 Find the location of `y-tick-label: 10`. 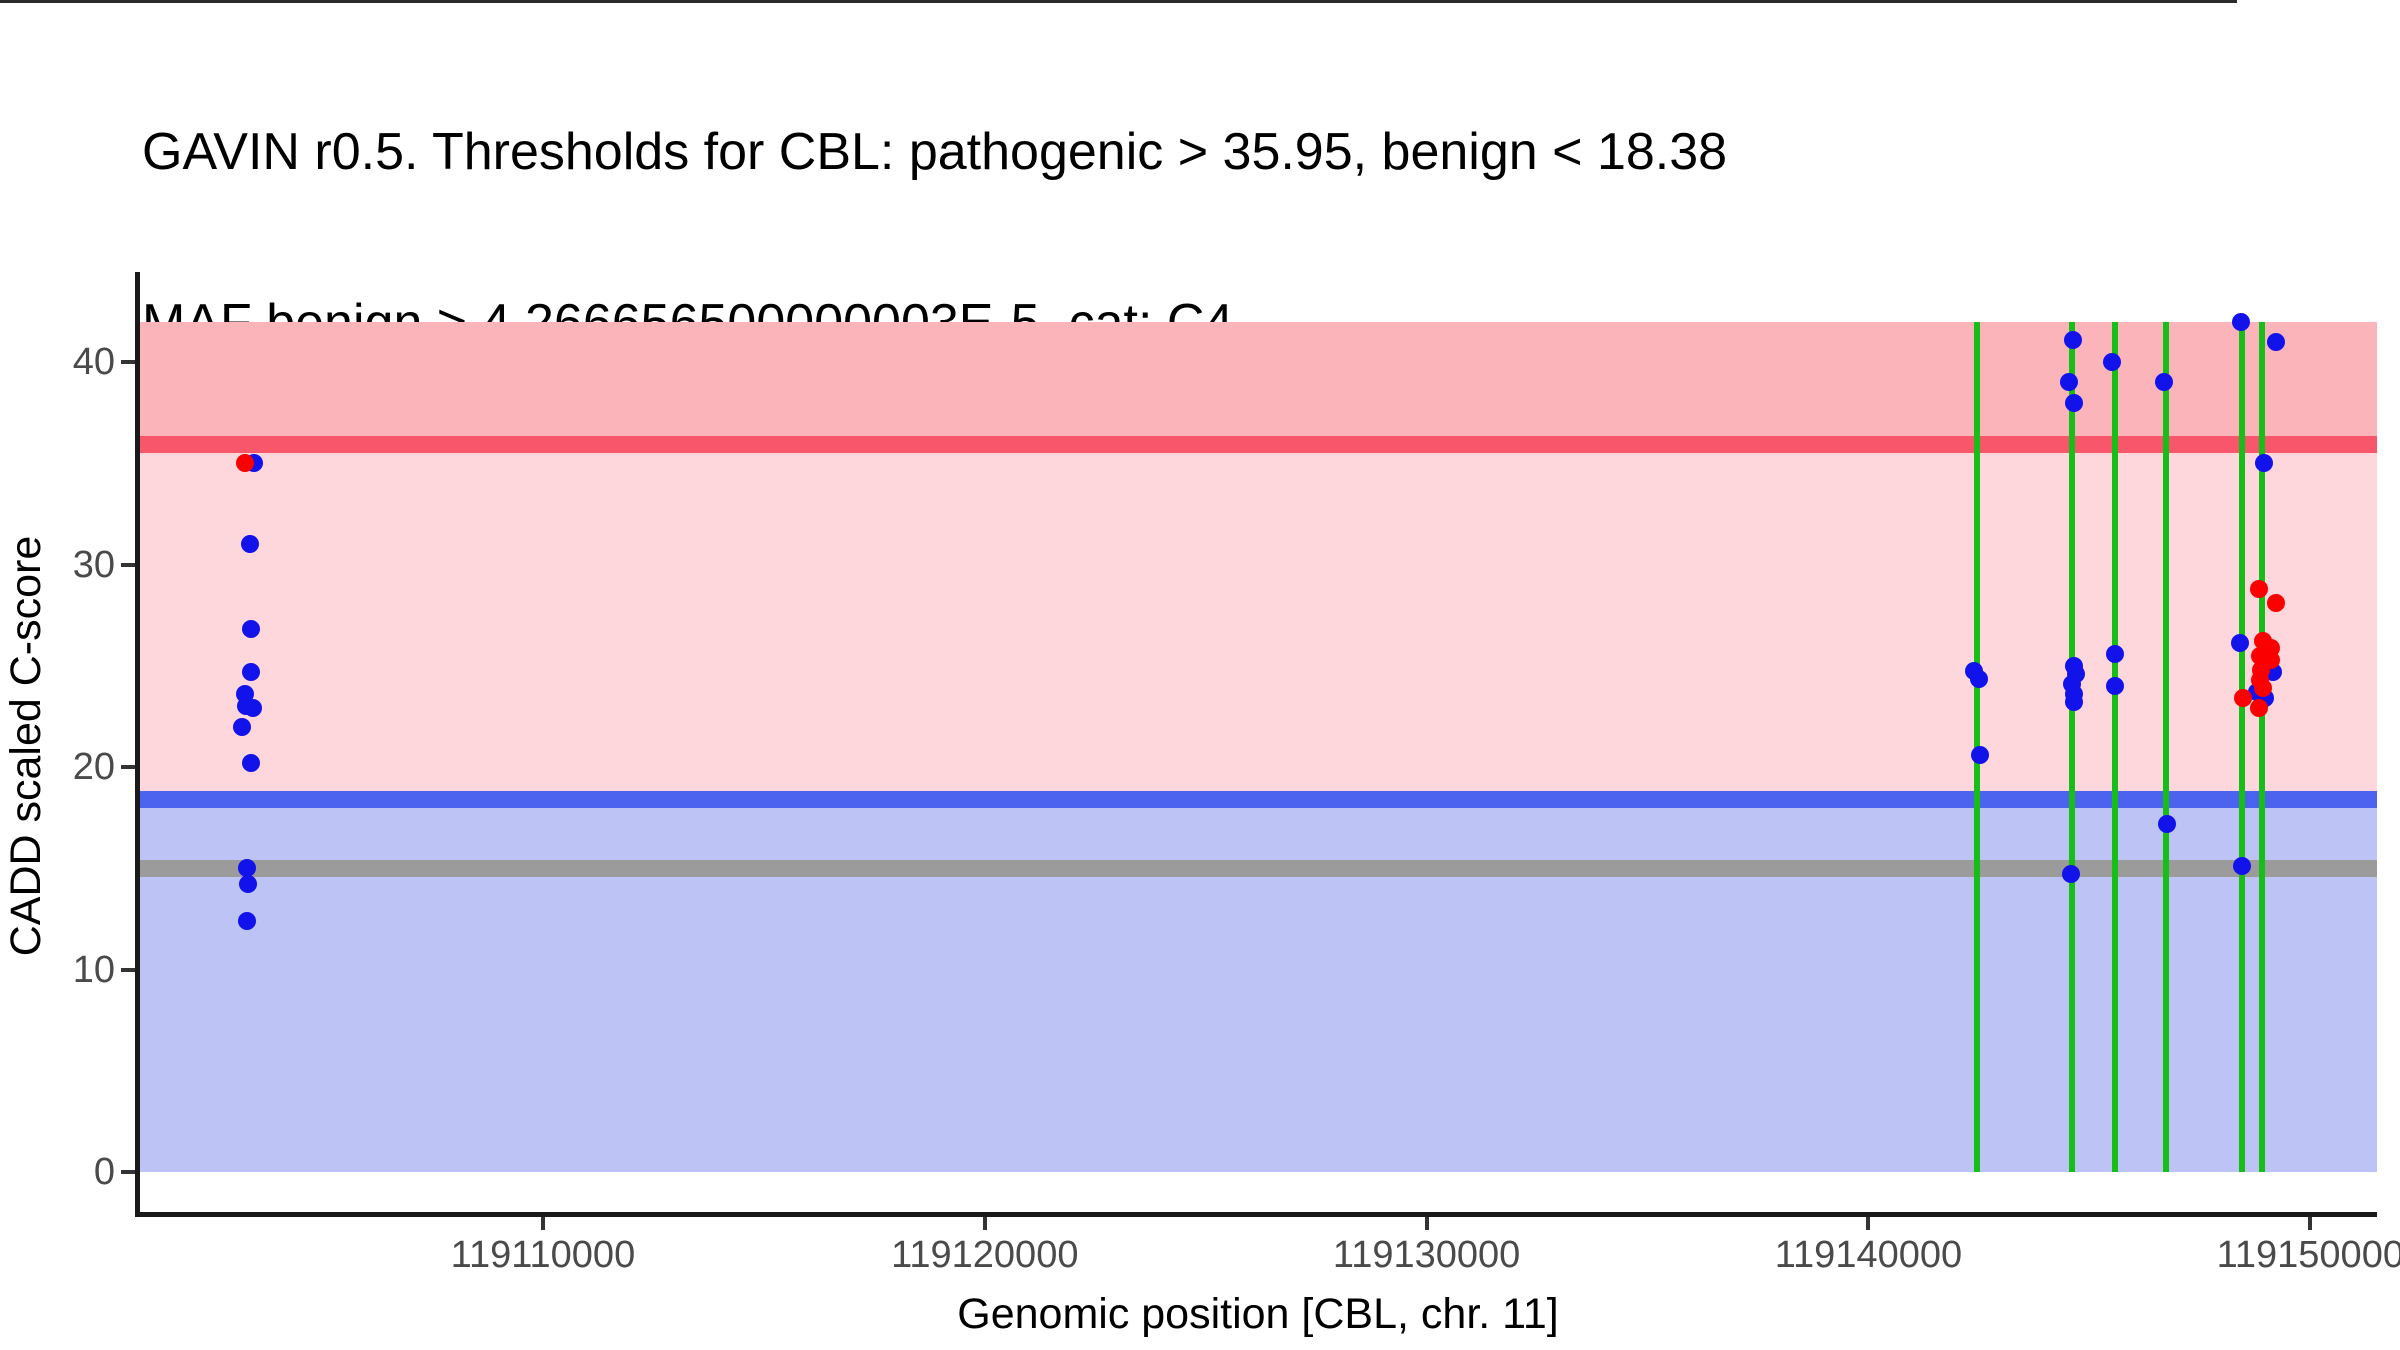

y-tick-label: 10 is located at coordinates (93, 969).